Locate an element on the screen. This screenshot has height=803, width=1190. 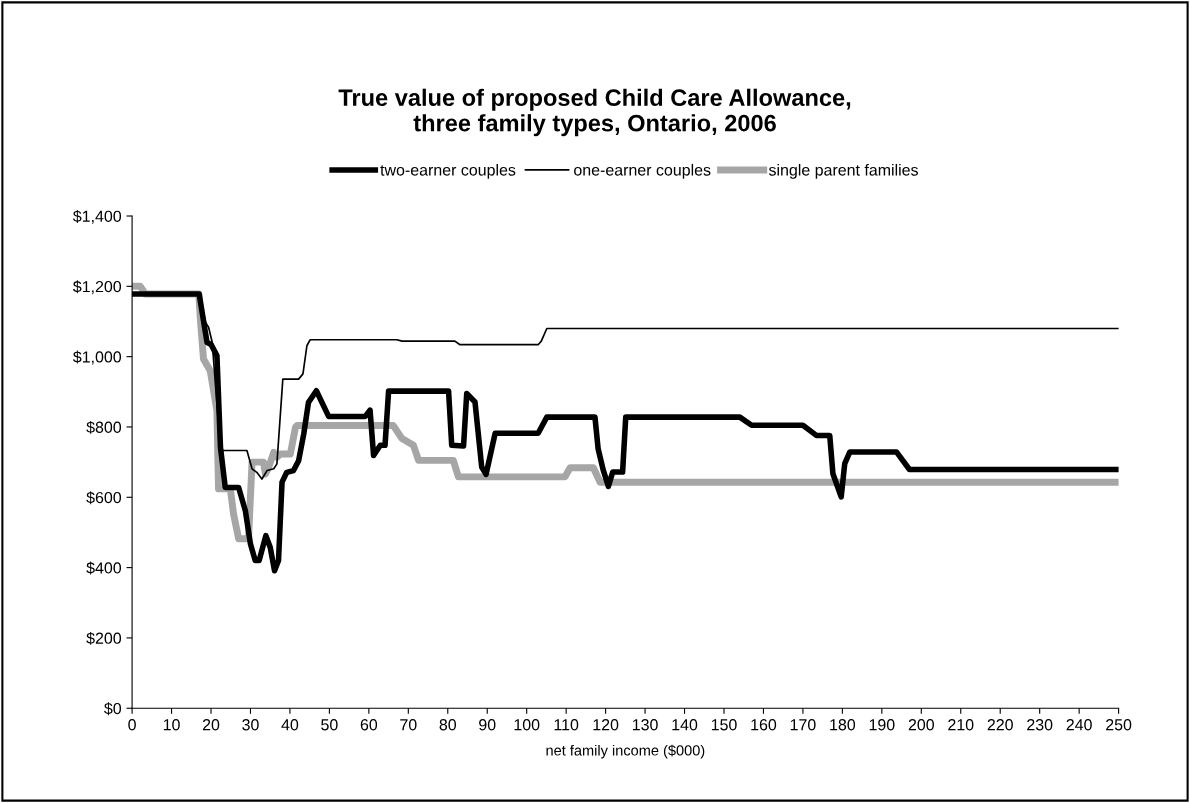
legend-label: two-earner couples is located at coordinates (448, 171).